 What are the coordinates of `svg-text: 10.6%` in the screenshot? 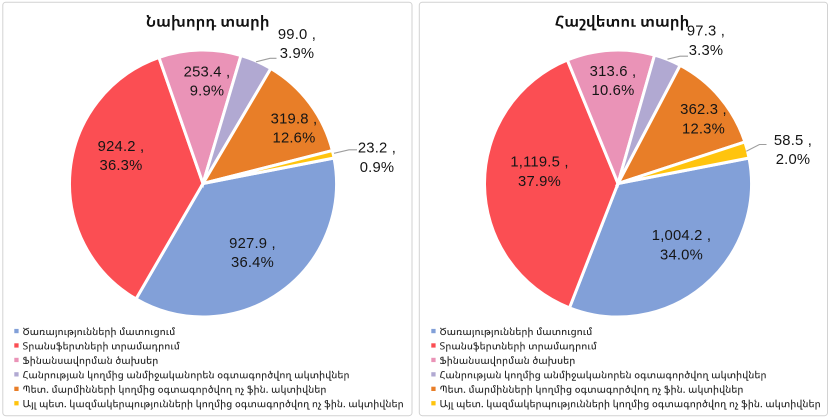 It's located at (613, 91).